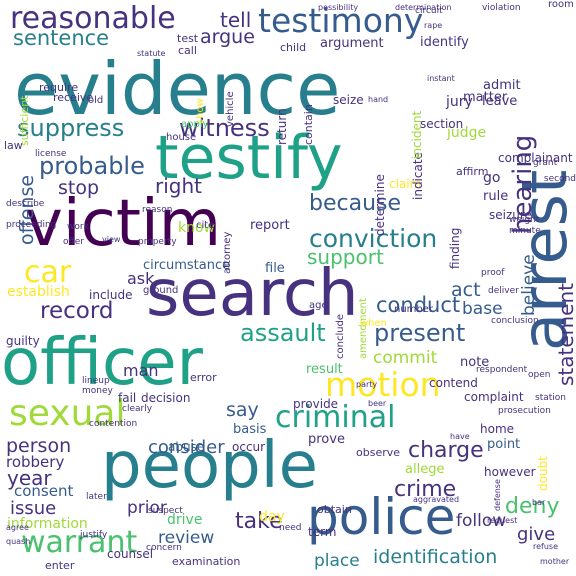 The width and height of the screenshot is (576, 576). What do you see at coordinates (35, 462) in the screenshot?
I see `word: robbery` at bounding box center [35, 462].